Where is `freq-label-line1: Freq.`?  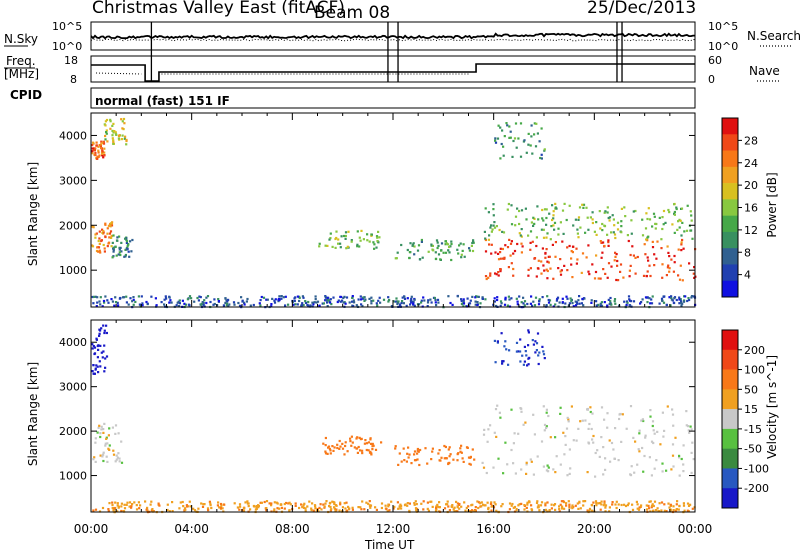
freq-label-line1: Freq. is located at coordinates (21, 61).